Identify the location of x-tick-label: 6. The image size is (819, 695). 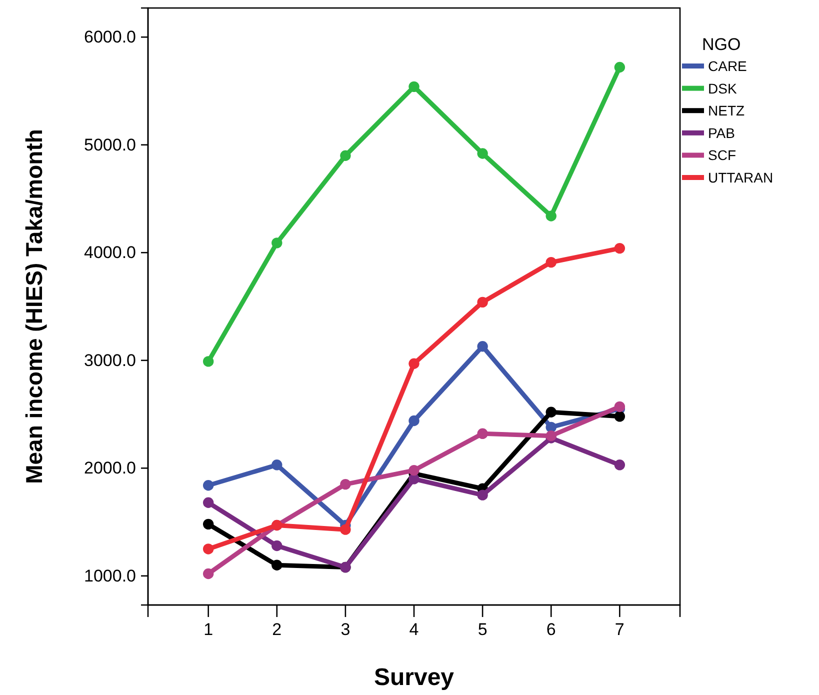
(551, 630).